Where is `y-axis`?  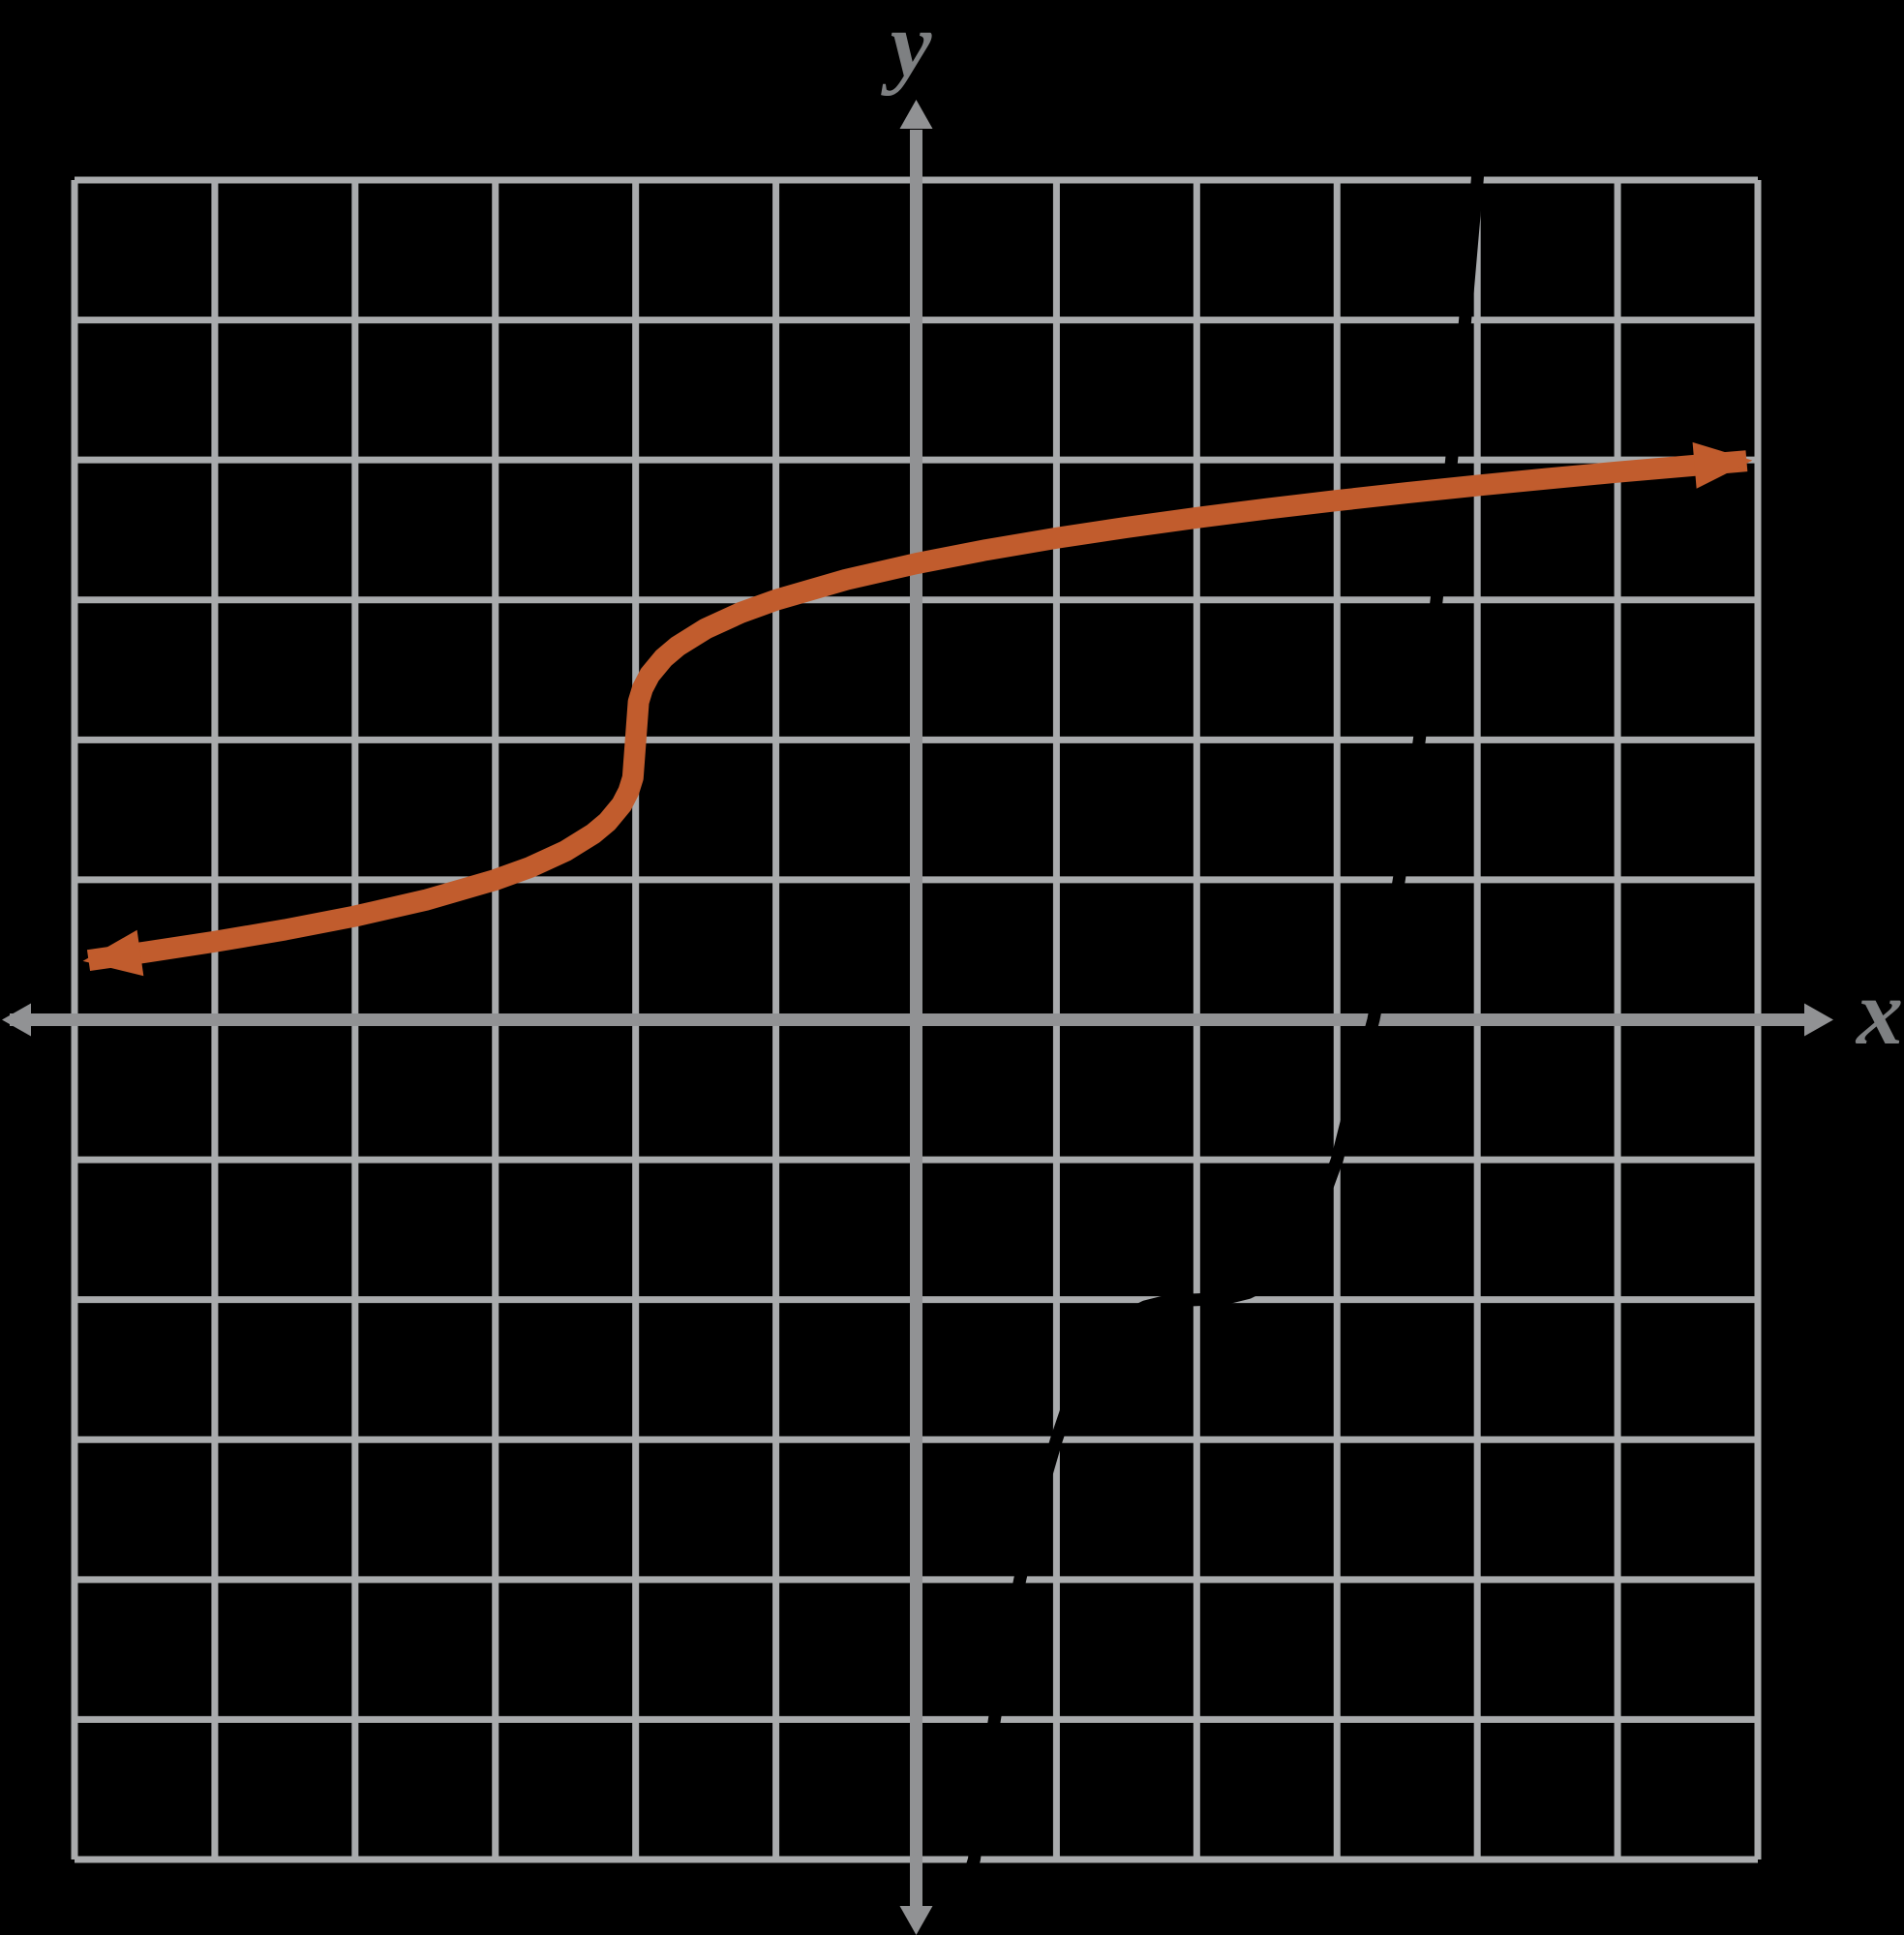
y-axis is located at coordinates (916, 1018).